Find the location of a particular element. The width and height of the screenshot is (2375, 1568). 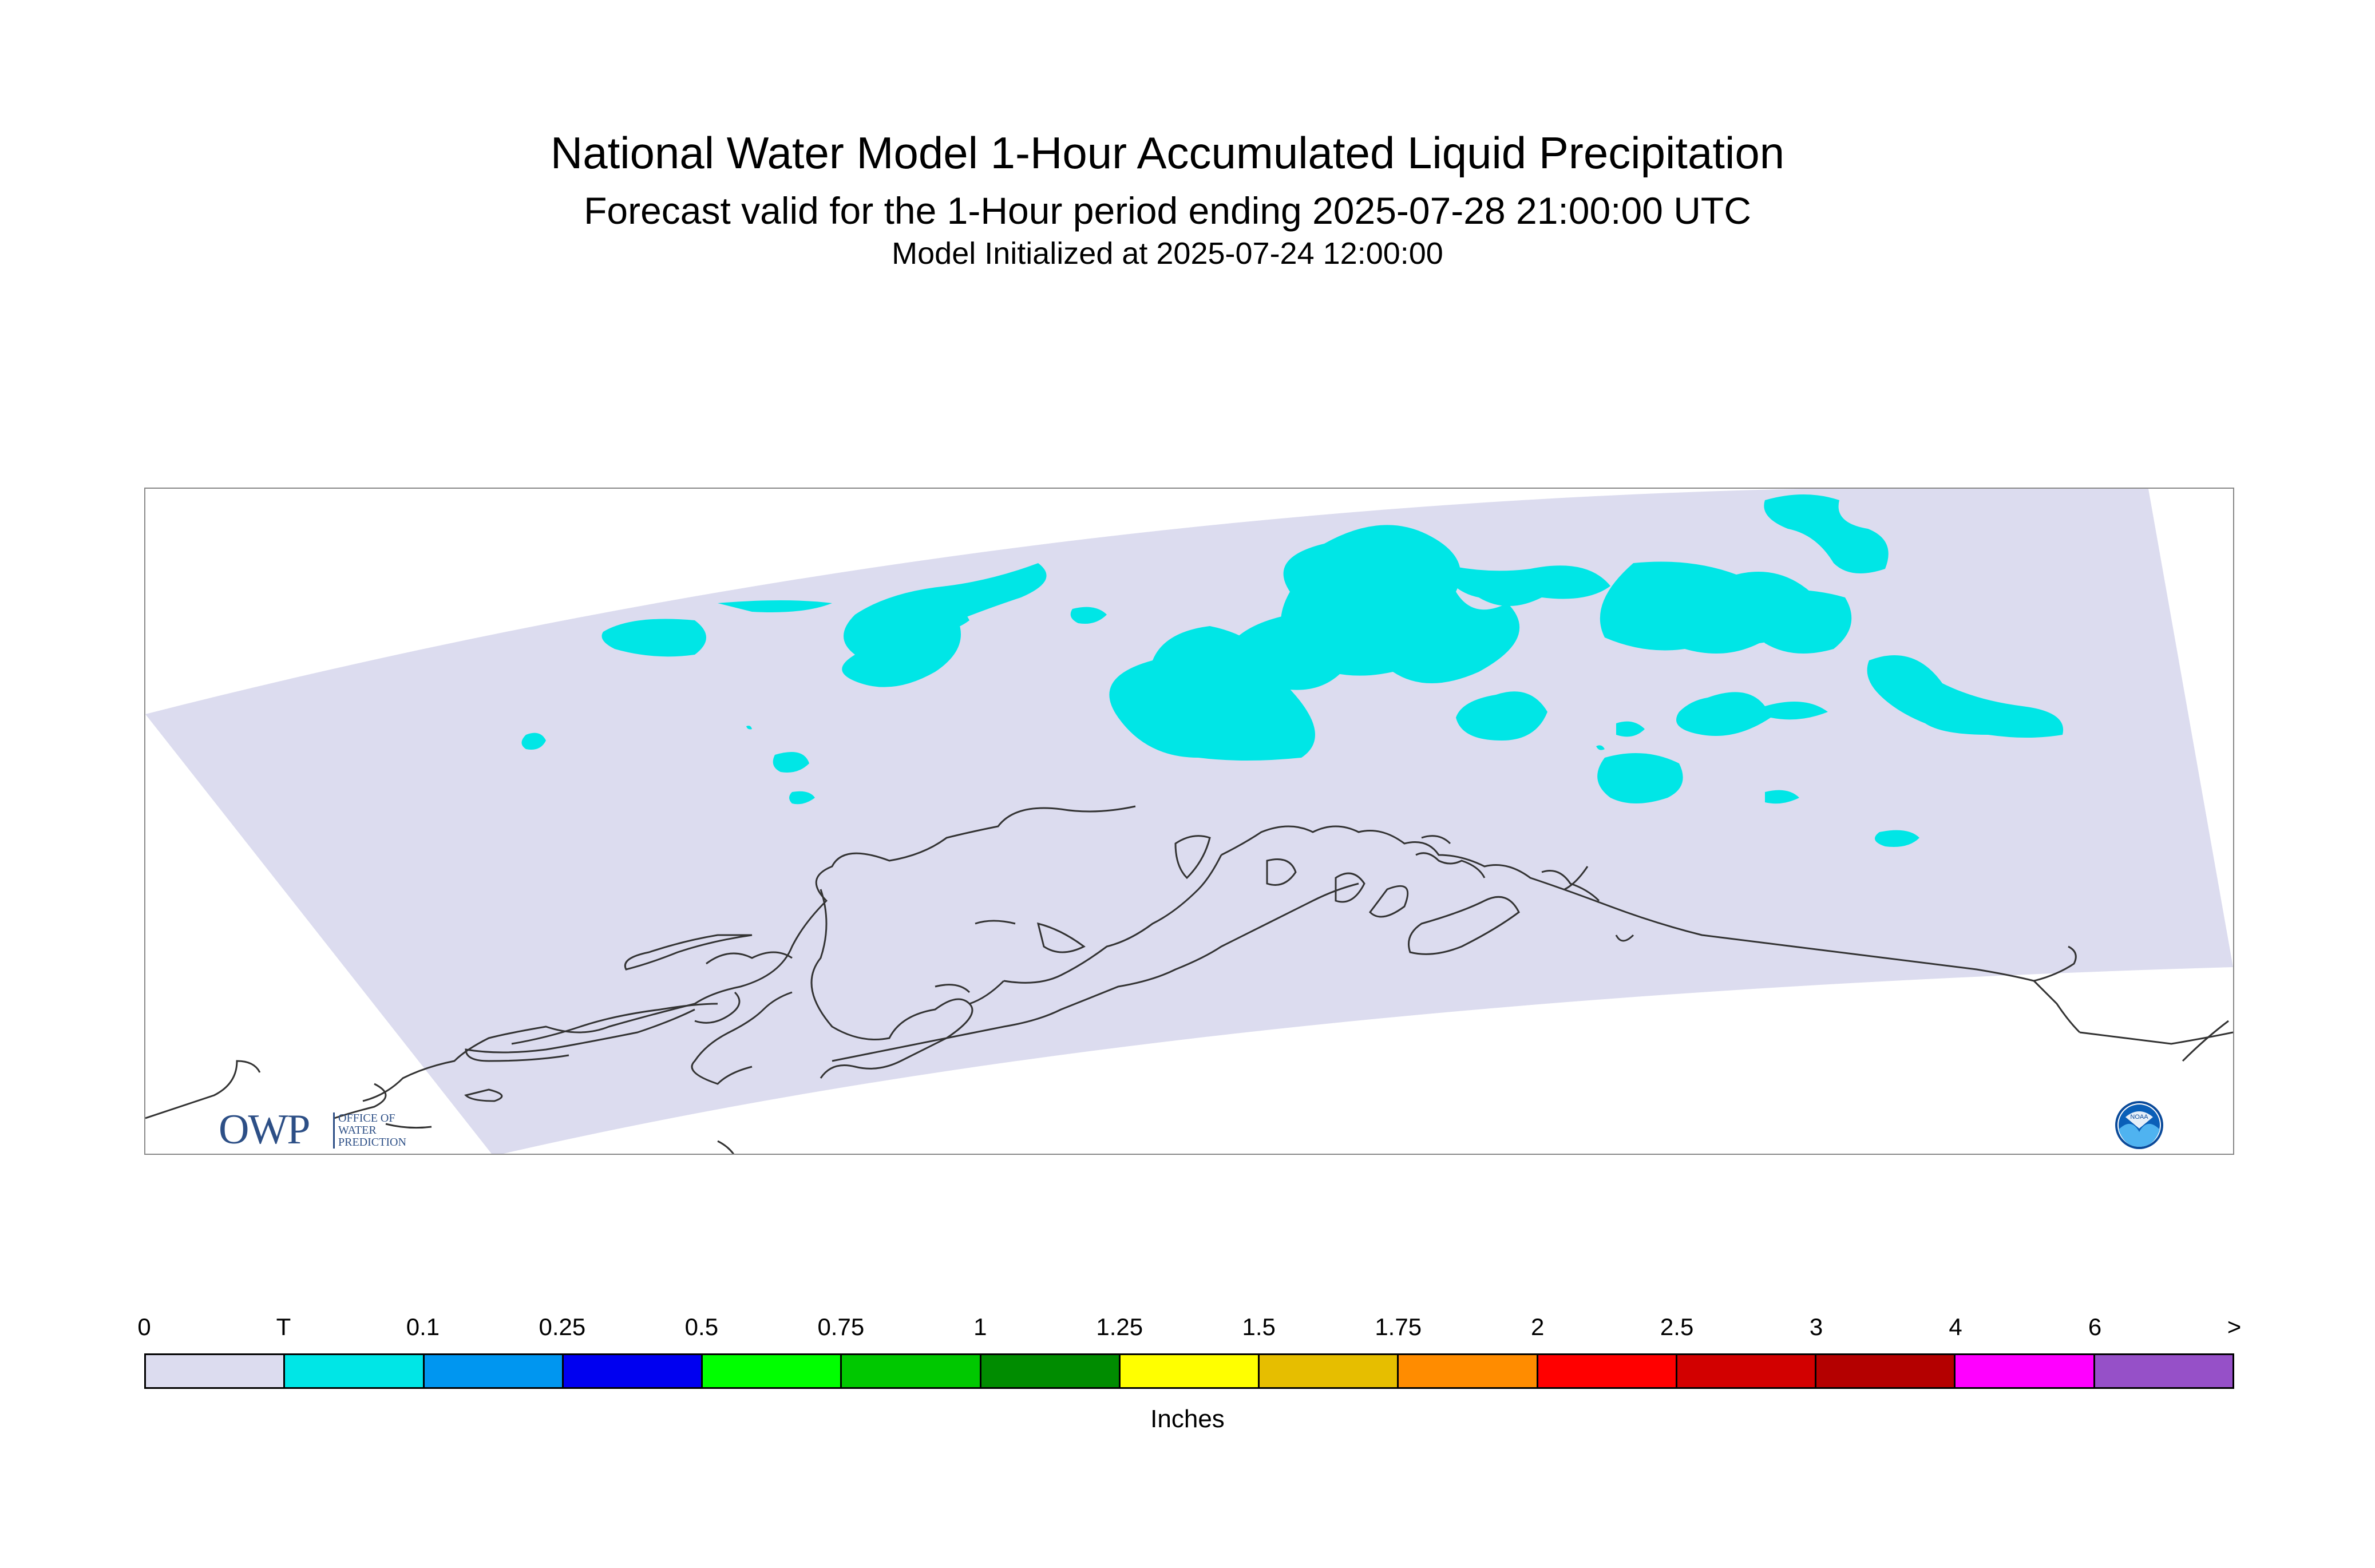

noaa-logo: NOAA is located at coordinates (2139, 1125).